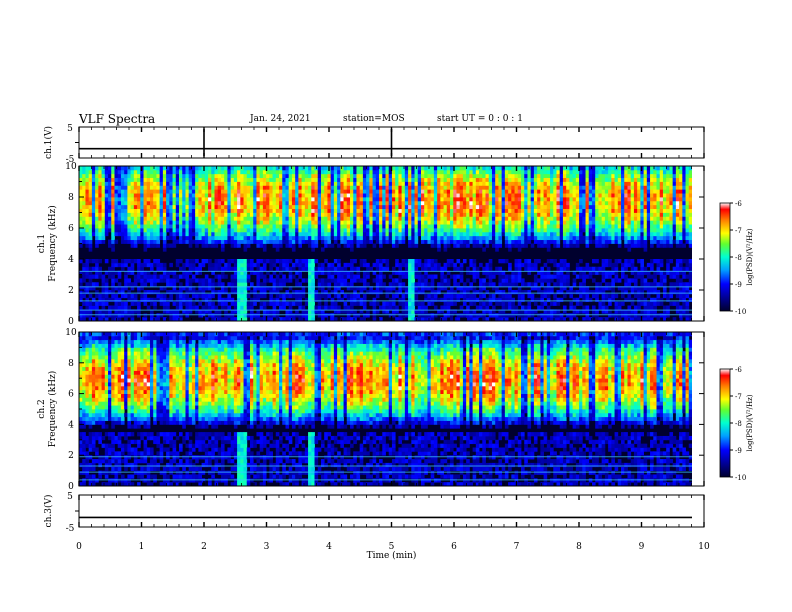 The width and height of the screenshot is (792, 612). What do you see at coordinates (280, 119) in the screenshot?
I see `date-label: Jan. 24, 2021` at bounding box center [280, 119].